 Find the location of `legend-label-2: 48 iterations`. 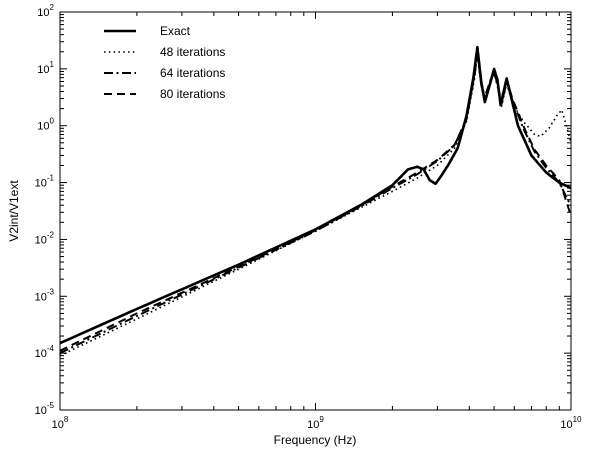

legend-label-2: 48 iterations is located at coordinates (192, 52).